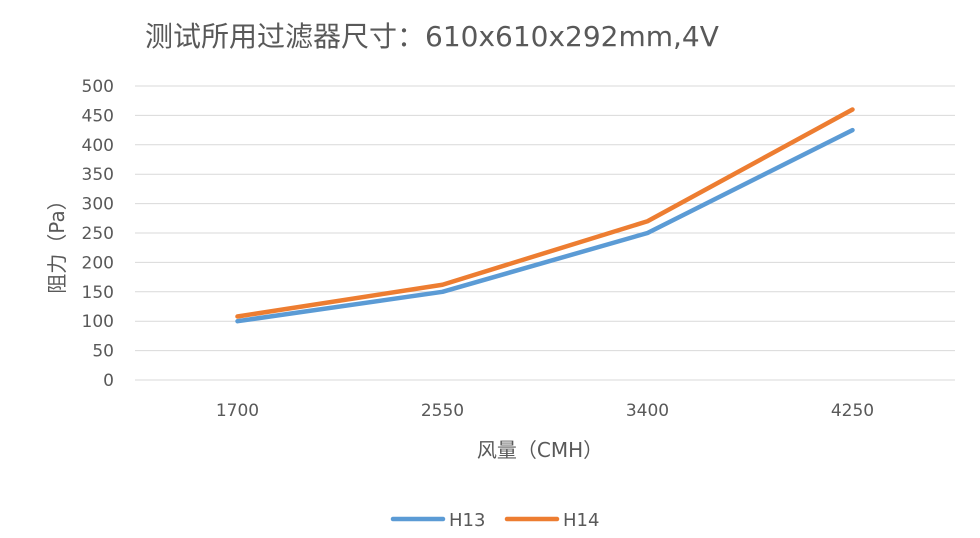 The height and width of the screenshot is (538, 980). I want to click on y-tick-label: 500, so click(98, 87).